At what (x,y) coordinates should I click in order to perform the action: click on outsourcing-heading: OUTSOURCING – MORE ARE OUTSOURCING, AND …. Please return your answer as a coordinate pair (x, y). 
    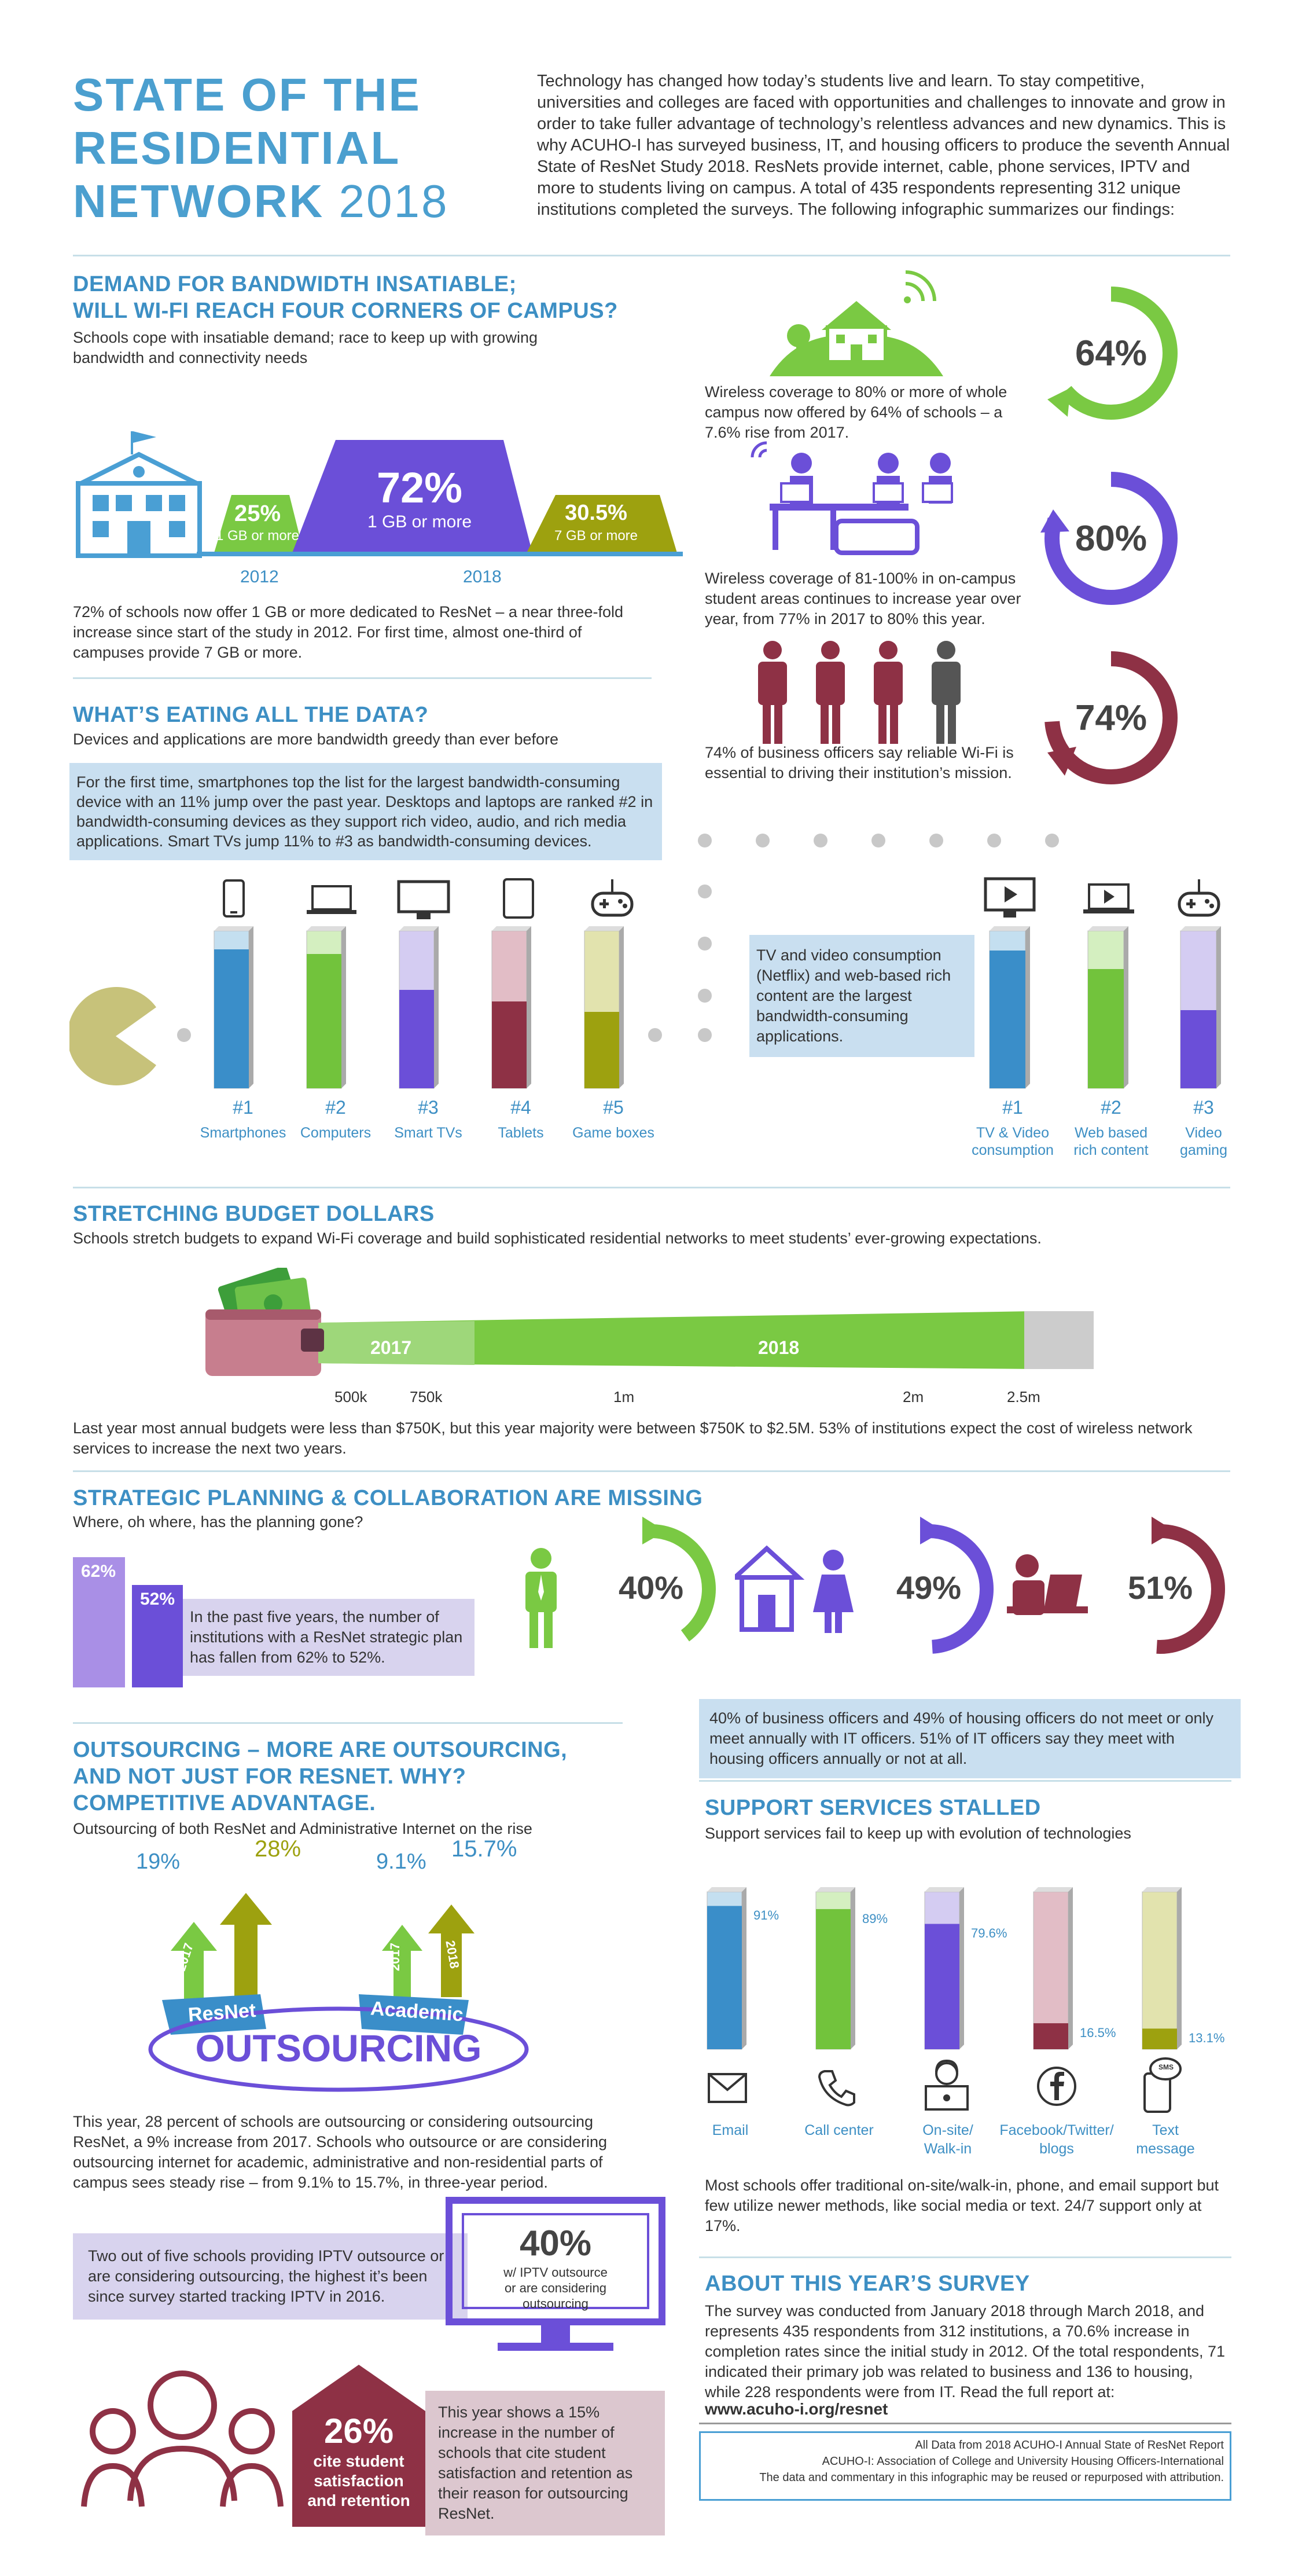
    Looking at the image, I should click on (320, 1777).